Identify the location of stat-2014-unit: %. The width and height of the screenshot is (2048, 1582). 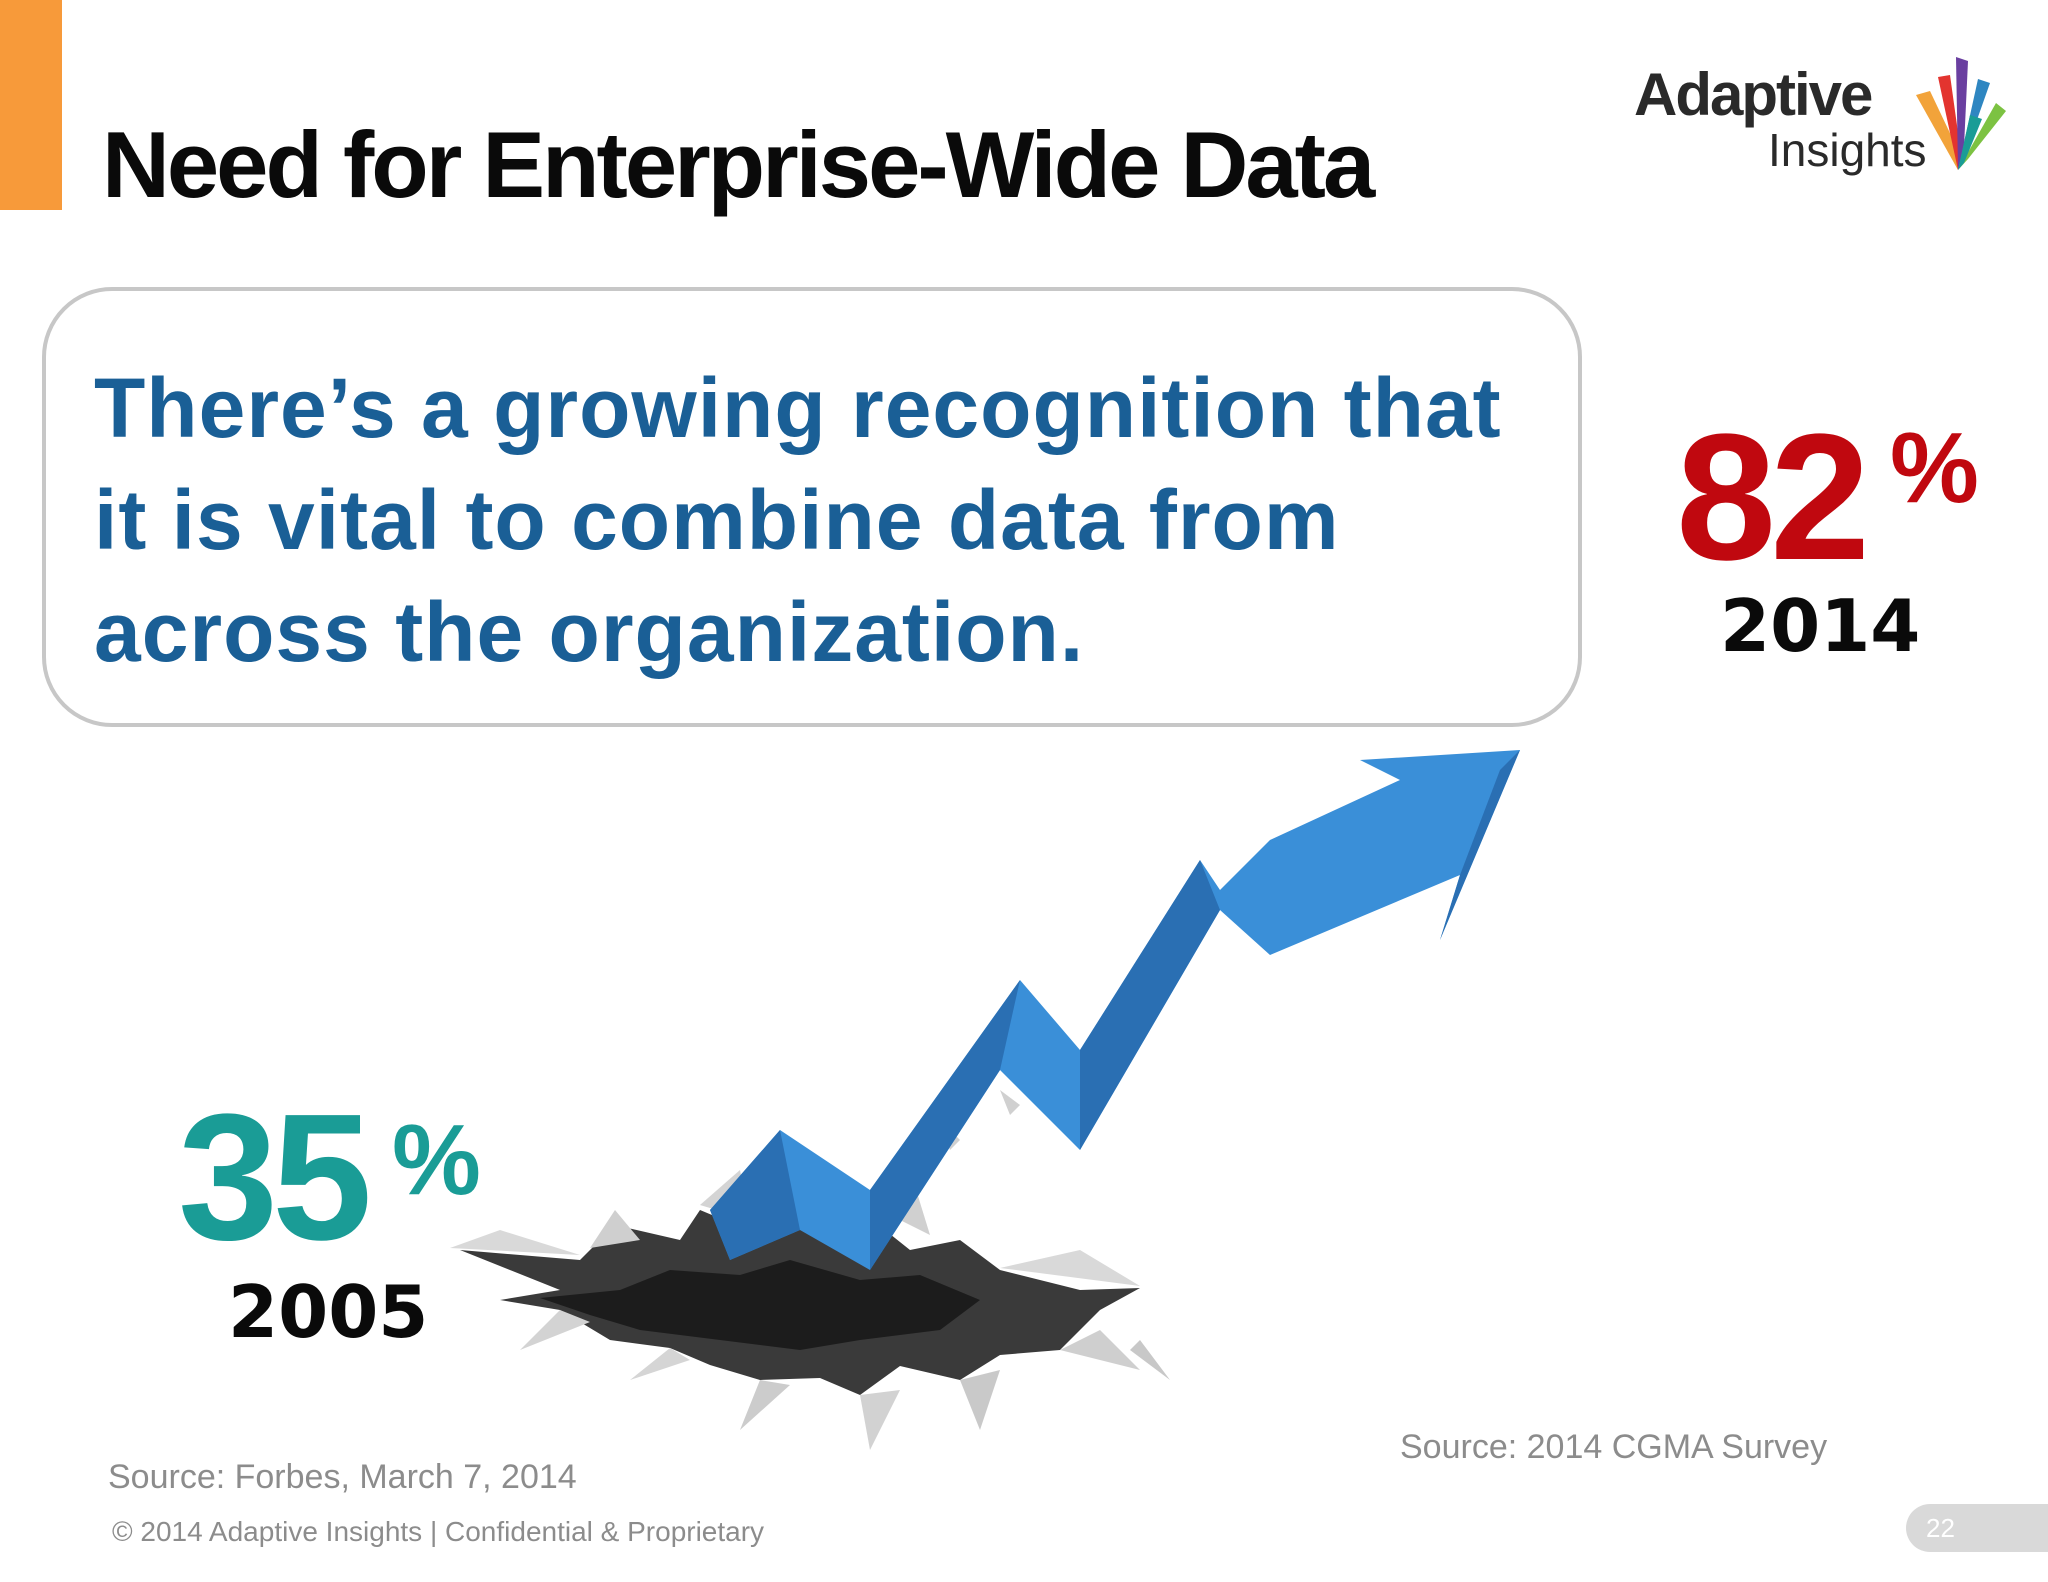
(1934, 468).